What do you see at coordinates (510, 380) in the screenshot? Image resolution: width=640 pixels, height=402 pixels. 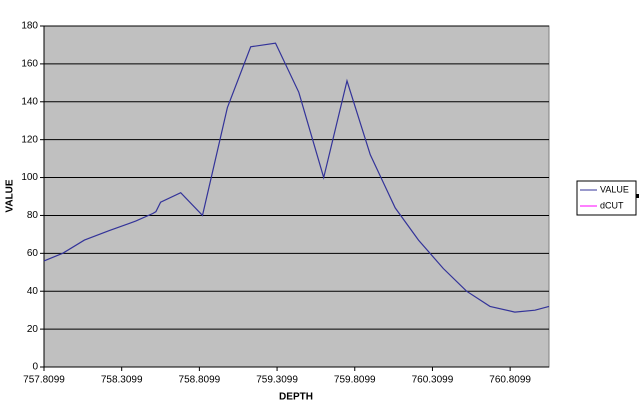 I see `x-tick-label: 760.8099` at bounding box center [510, 380].